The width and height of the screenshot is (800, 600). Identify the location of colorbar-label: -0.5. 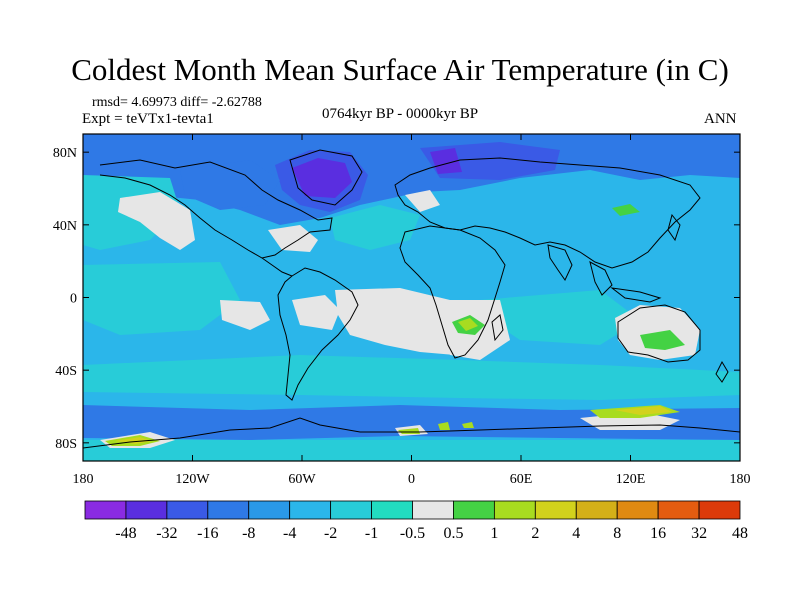
(412, 533).